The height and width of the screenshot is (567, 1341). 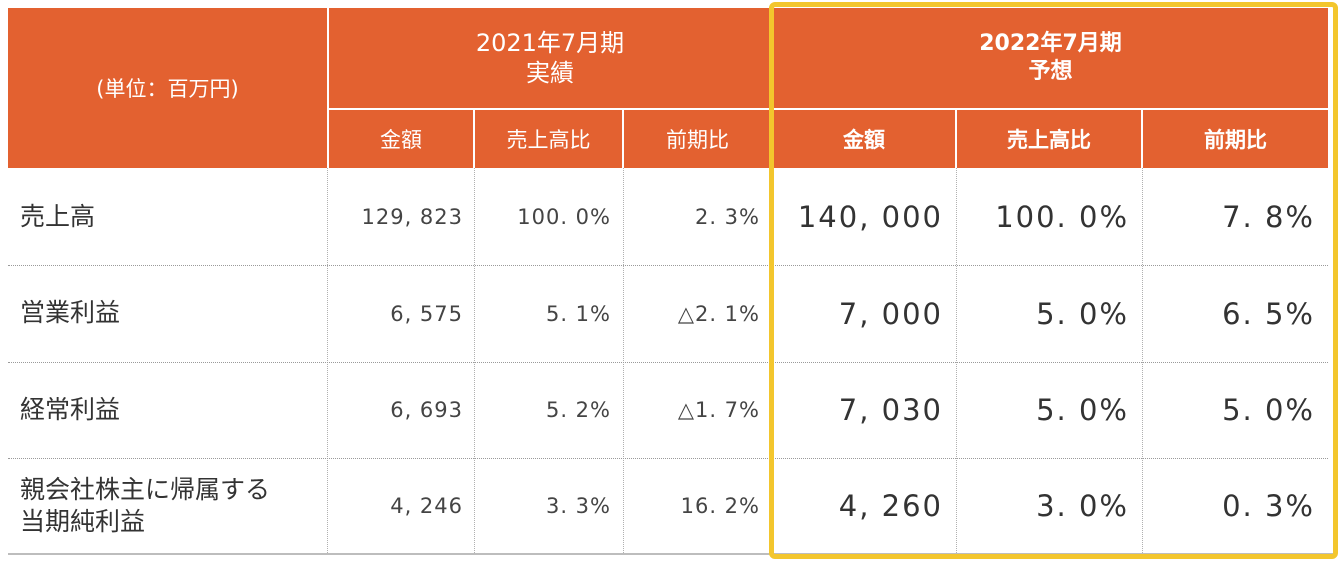 What do you see at coordinates (412, 216) in the screenshot?
I see `fy2021-amount-net-sales: 129, 823` at bounding box center [412, 216].